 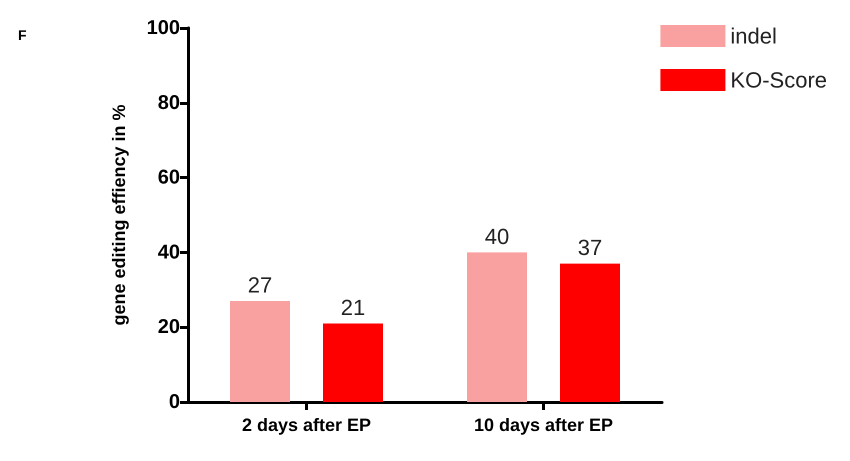 What do you see at coordinates (169, 327) in the screenshot?
I see `y-tick-label: 20` at bounding box center [169, 327].